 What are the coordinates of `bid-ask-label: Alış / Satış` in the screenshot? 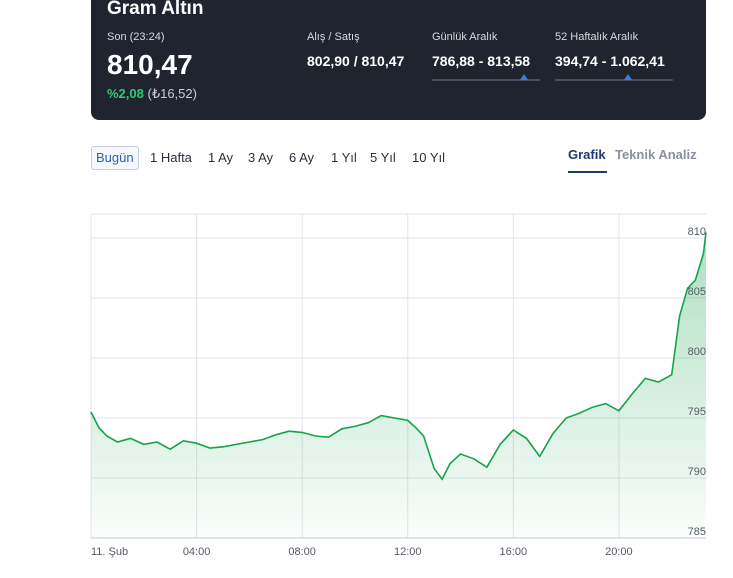 It's located at (333, 37).